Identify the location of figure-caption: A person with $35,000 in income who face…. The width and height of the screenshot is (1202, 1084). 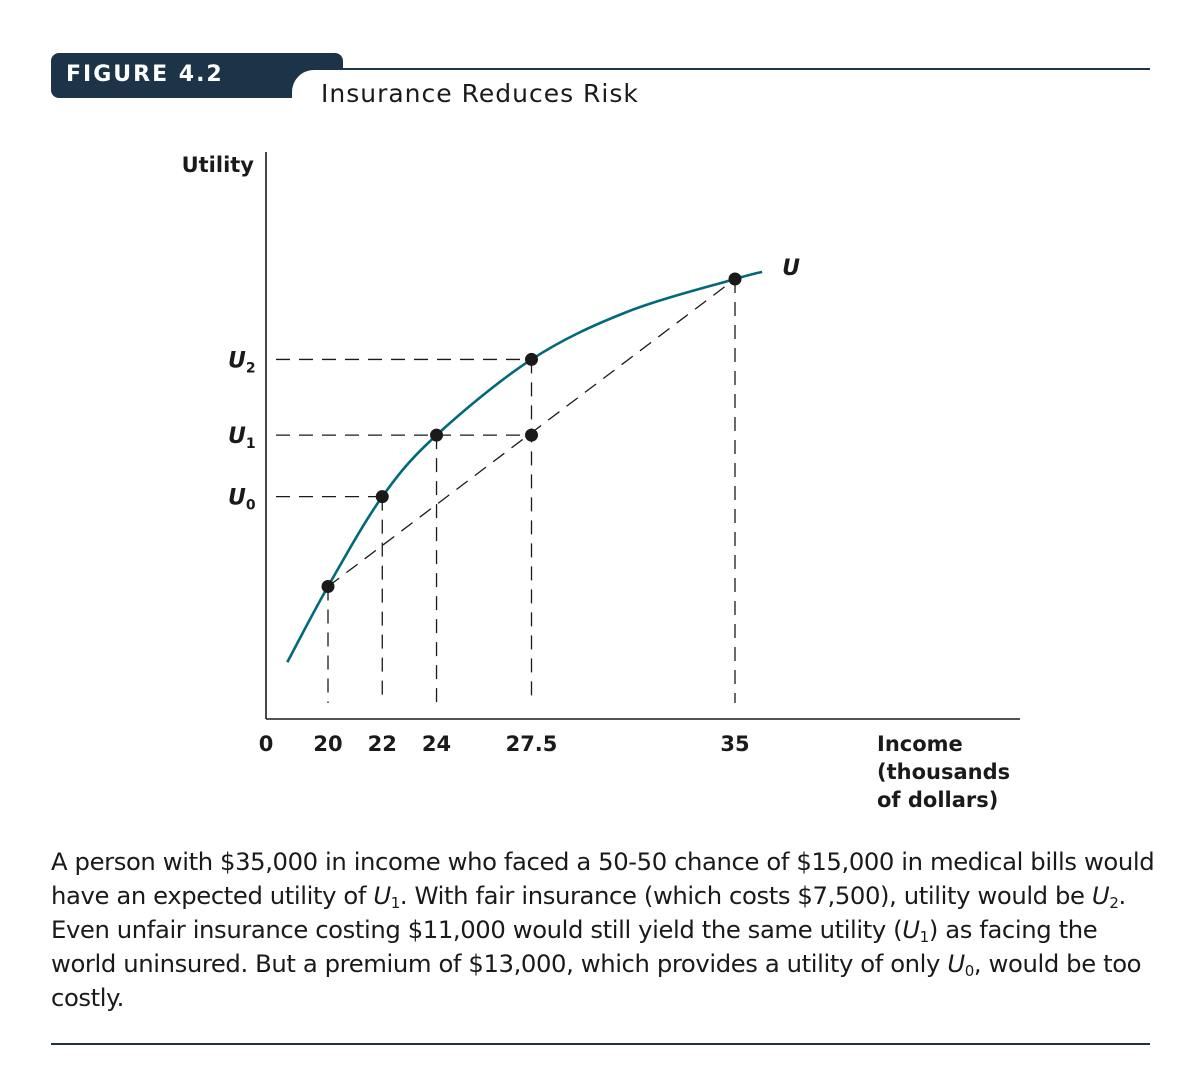
(606, 930).